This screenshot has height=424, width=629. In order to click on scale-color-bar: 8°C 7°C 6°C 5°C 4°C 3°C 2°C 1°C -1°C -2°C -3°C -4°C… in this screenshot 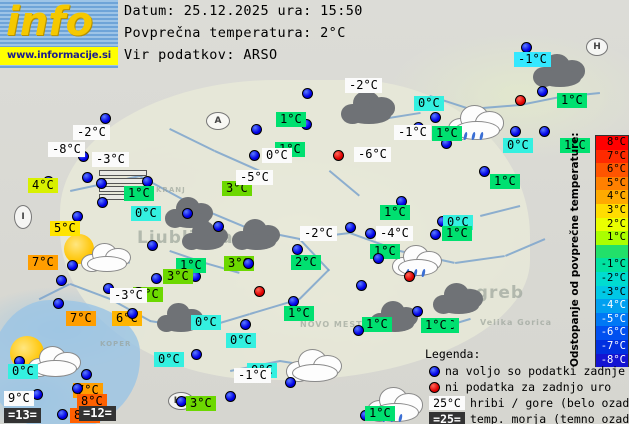, I will do `click(612, 251)`.